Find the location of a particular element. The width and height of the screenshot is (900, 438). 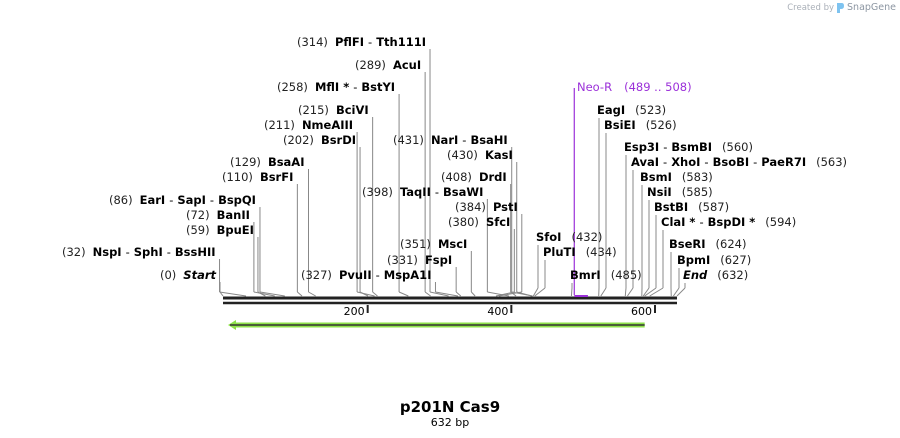

enzyme-name: EagI is located at coordinates (611, 110).